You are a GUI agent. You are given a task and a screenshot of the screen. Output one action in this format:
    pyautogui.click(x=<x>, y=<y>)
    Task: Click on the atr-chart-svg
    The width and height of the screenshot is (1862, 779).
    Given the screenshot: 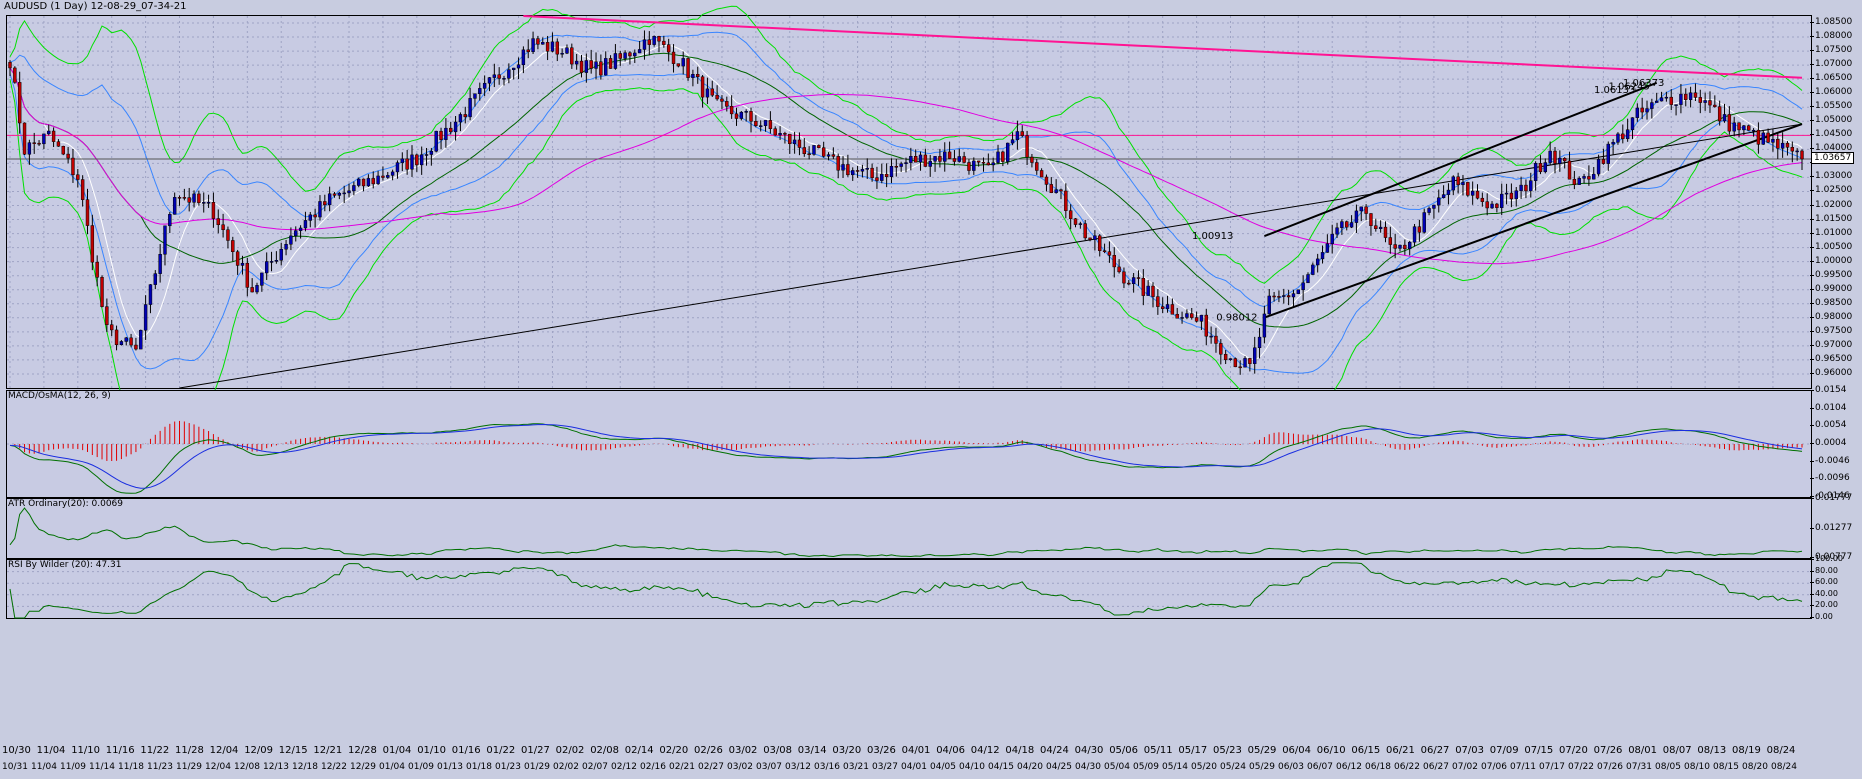 What is the action you would take?
    pyautogui.click(x=906, y=532)
    